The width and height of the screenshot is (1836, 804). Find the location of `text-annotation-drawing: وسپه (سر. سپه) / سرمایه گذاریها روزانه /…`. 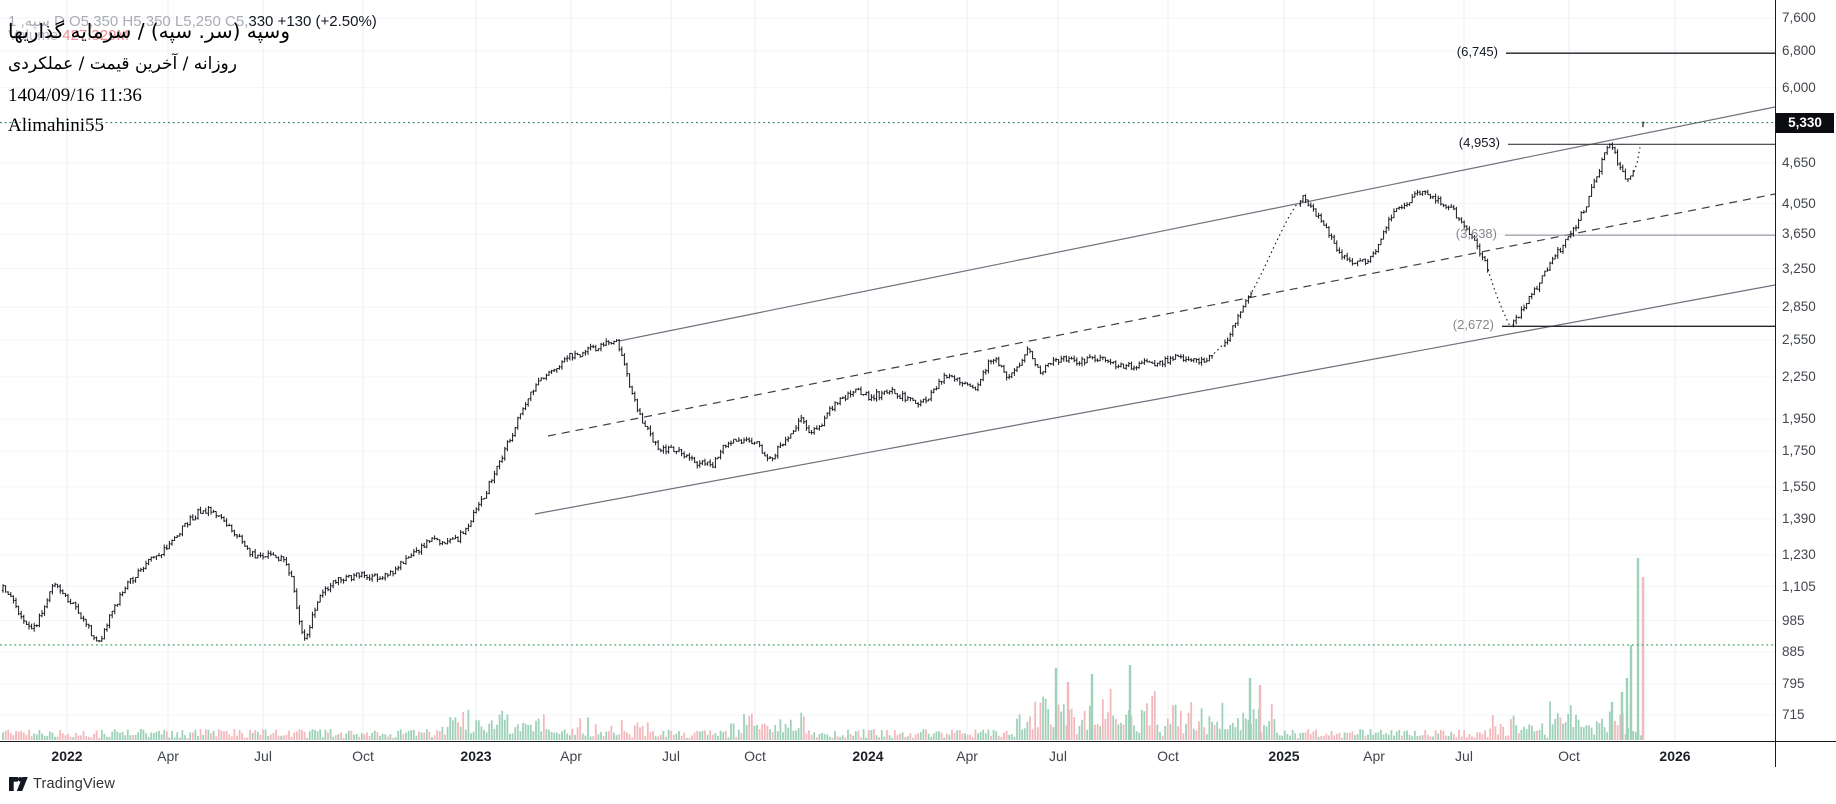

text-annotation-drawing: وسپه (سر. سپه) / سرمایه گذاریها روزانه /… is located at coordinates (149, 78).